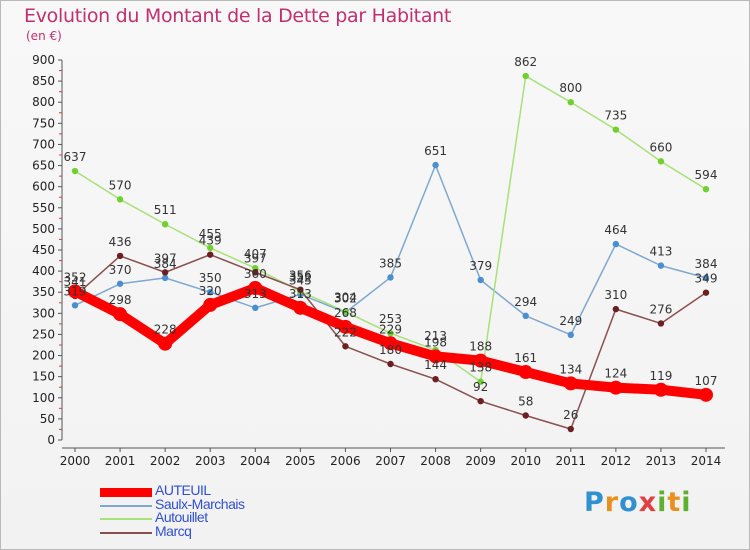 This screenshot has height=550, width=750. What do you see at coordinates (255, 254) in the screenshot?
I see `data-label: 407` at bounding box center [255, 254].